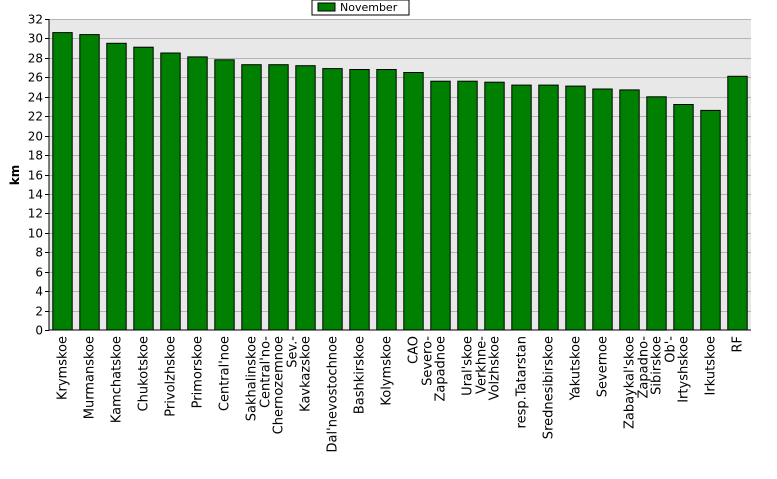 Image resolution: width=777 pixels, height=479 pixels. I want to click on y-tick-label: 16, so click(35, 176).